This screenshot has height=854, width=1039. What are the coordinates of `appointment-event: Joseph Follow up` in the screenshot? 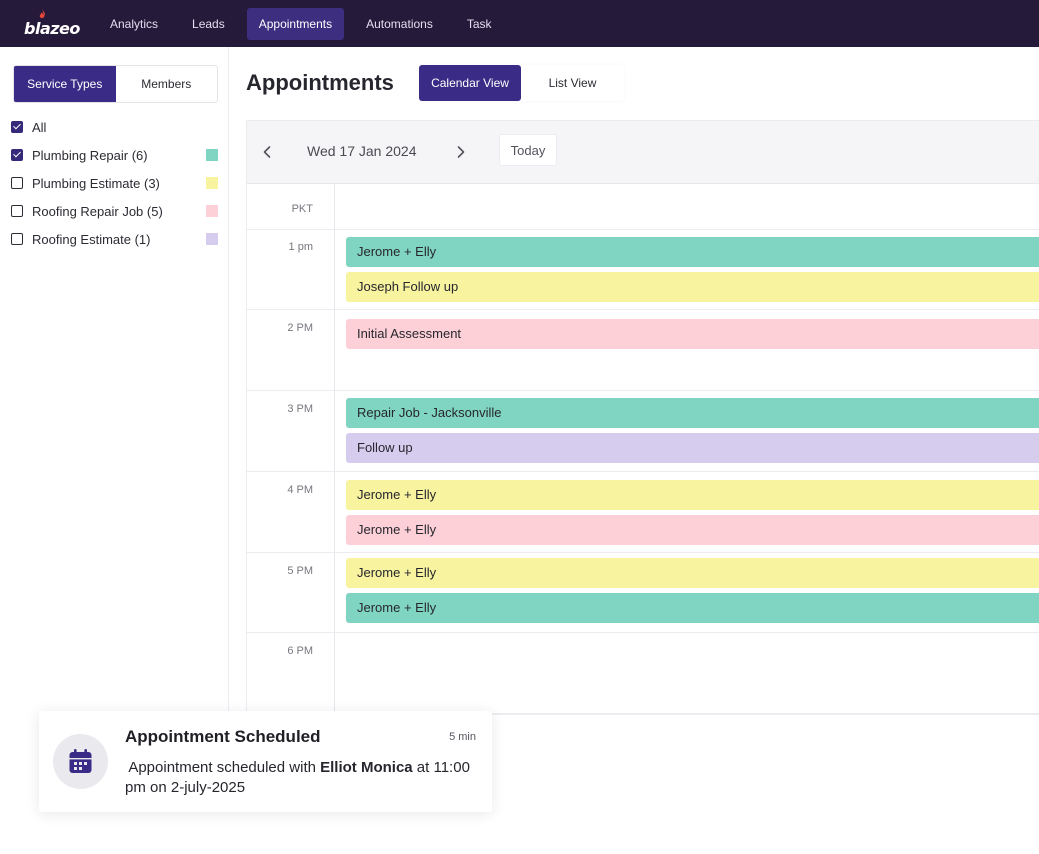 It's located at (692, 287).